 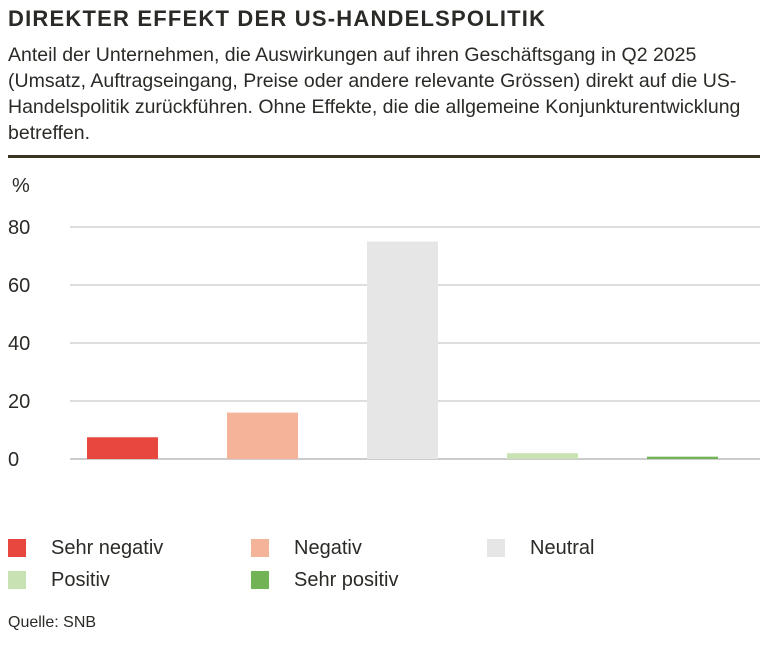 What do you see at coordinates (19, 228) in the screenshot?
I see `y-tick-label: 80` at bounding box center [19, 228].